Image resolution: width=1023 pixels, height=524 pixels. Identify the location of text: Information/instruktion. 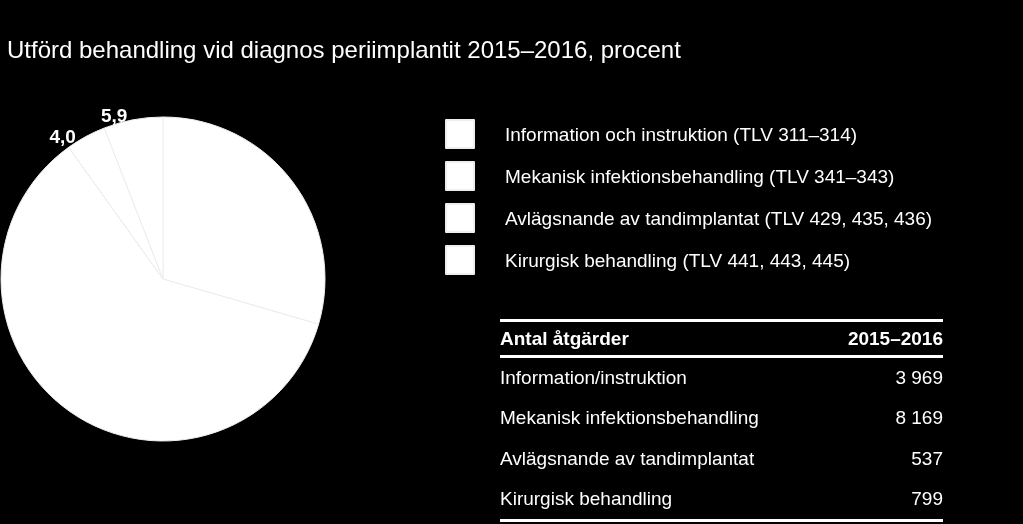
(594, 377).